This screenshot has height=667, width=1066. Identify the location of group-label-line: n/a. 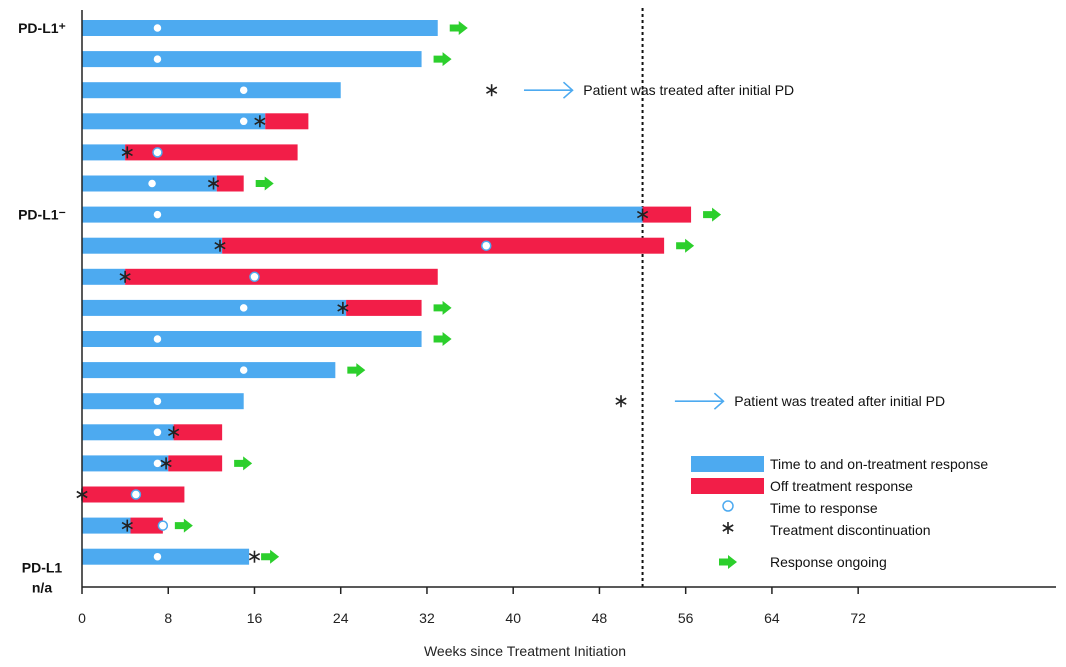
(42, 588).